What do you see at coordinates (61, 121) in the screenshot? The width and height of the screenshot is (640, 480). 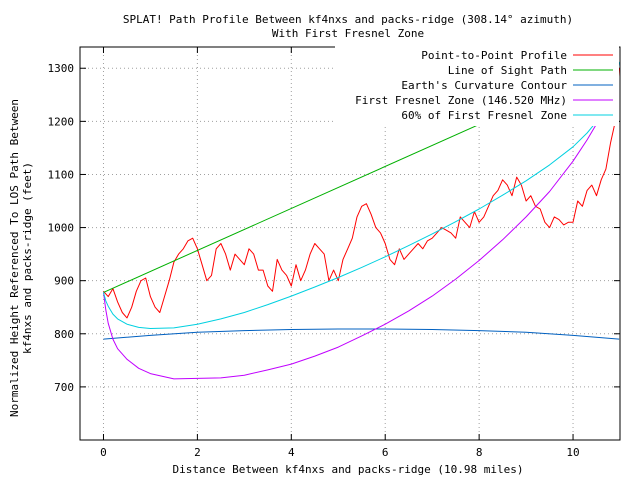 I see `y-tick-label: 1200` at bounding box center [61, 121].